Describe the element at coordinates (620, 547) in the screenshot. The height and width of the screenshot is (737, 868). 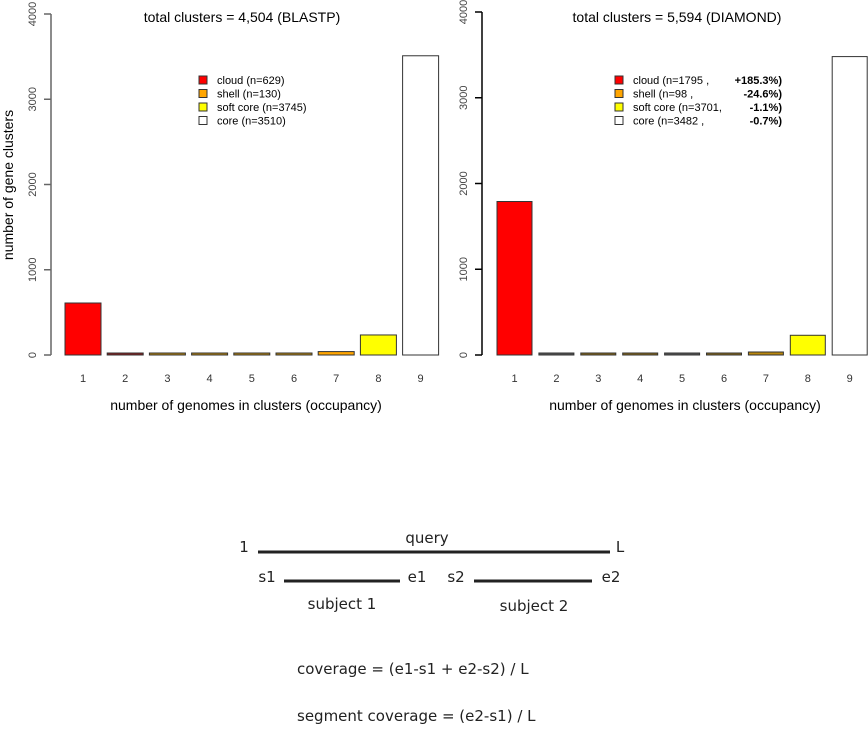
I see `query-end-label: L` at that location.